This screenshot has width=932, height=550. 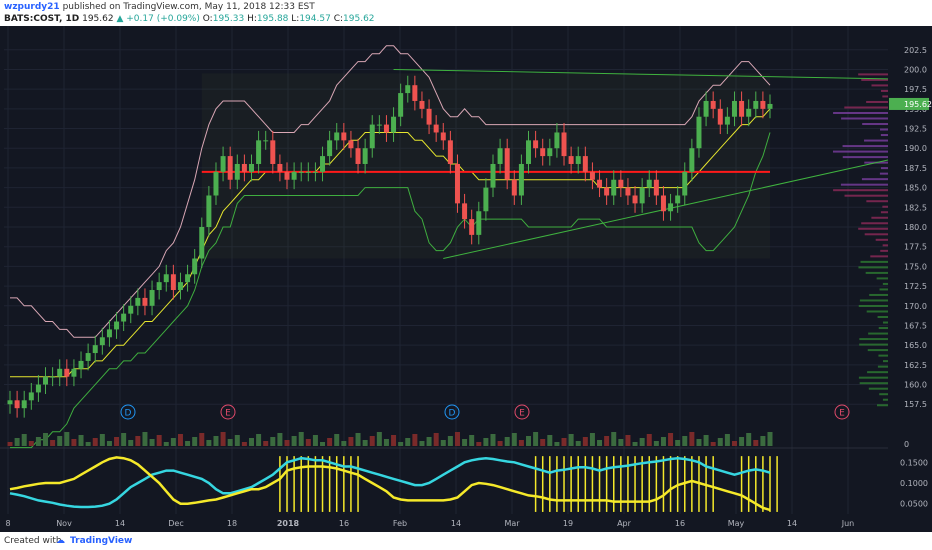 I want to click on volume-zero-label: 0, so click(x=906, y=444).